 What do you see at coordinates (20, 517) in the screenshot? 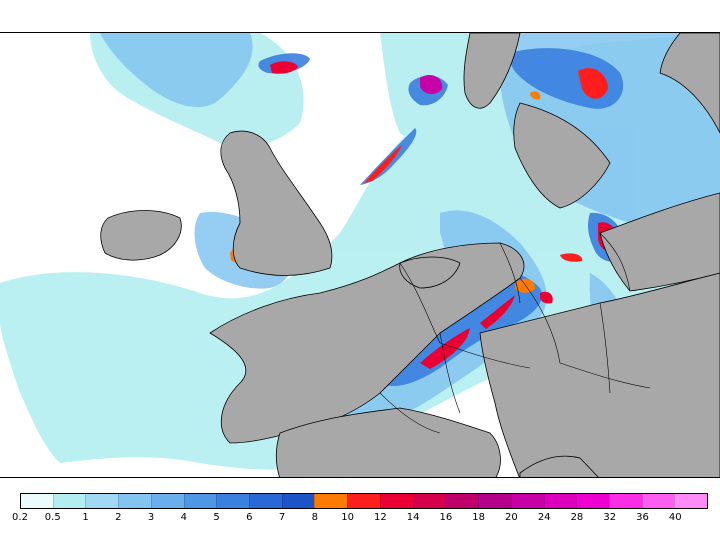
I see `colorbar-tick-label: 0.2` at bounding box center [20, 517].